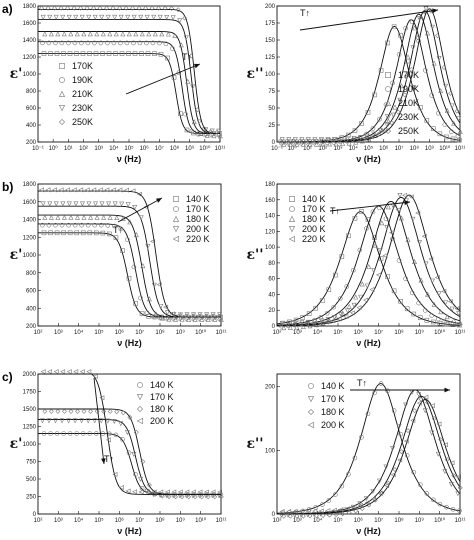 The image size is (474, 540). What do you see at coordinates (338, 520) in the screenshot?
I see `x-tick-label: 10⁵` at bounding box center [338, 520].